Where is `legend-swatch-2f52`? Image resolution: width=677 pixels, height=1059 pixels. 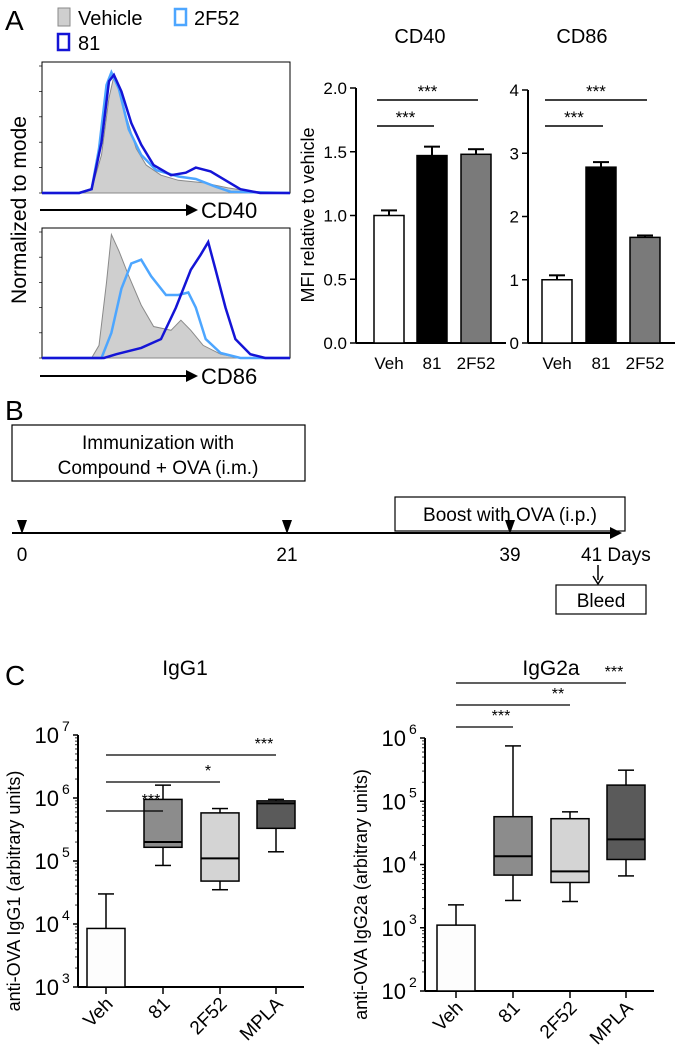 legend-swatch-2f52 is located at coordinates (180, 17).